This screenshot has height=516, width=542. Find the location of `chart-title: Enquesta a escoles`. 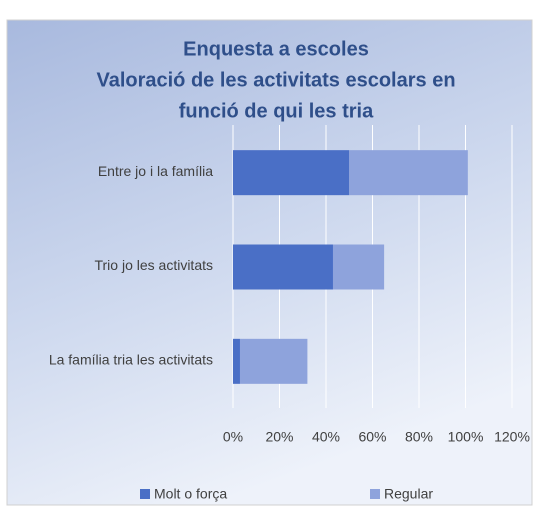

chart-title: Enquesta a escoles is located at coordinates (276, 49).